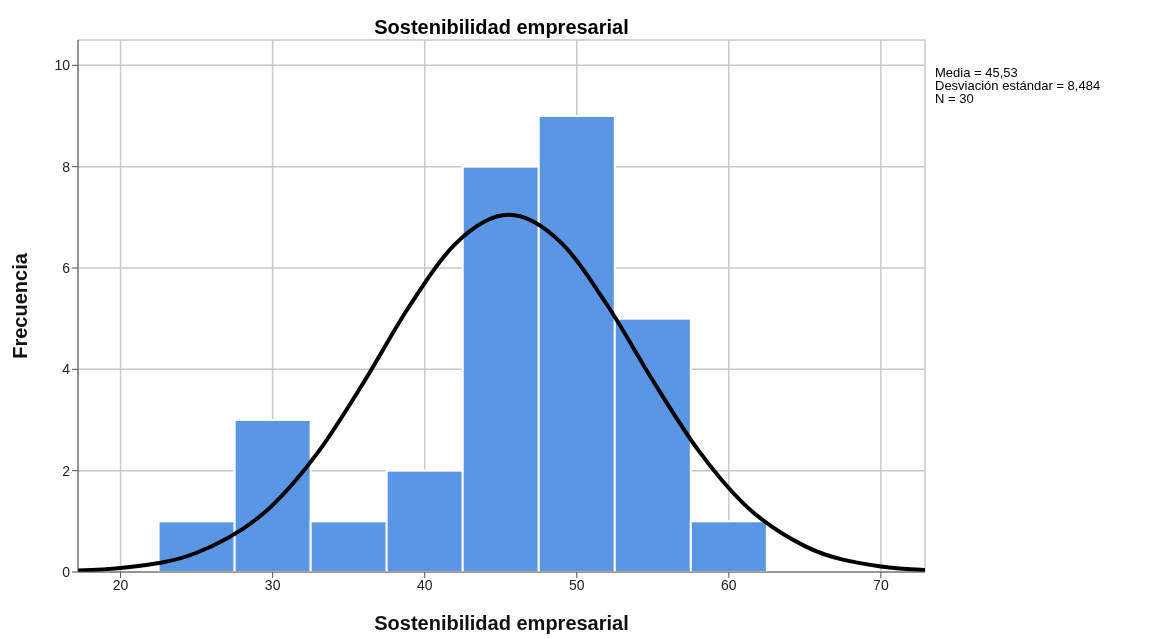 Image resolution: width=1151 pixels, height=639 pixels. I want to click on x-tick-label: 20, so click(120, 584).